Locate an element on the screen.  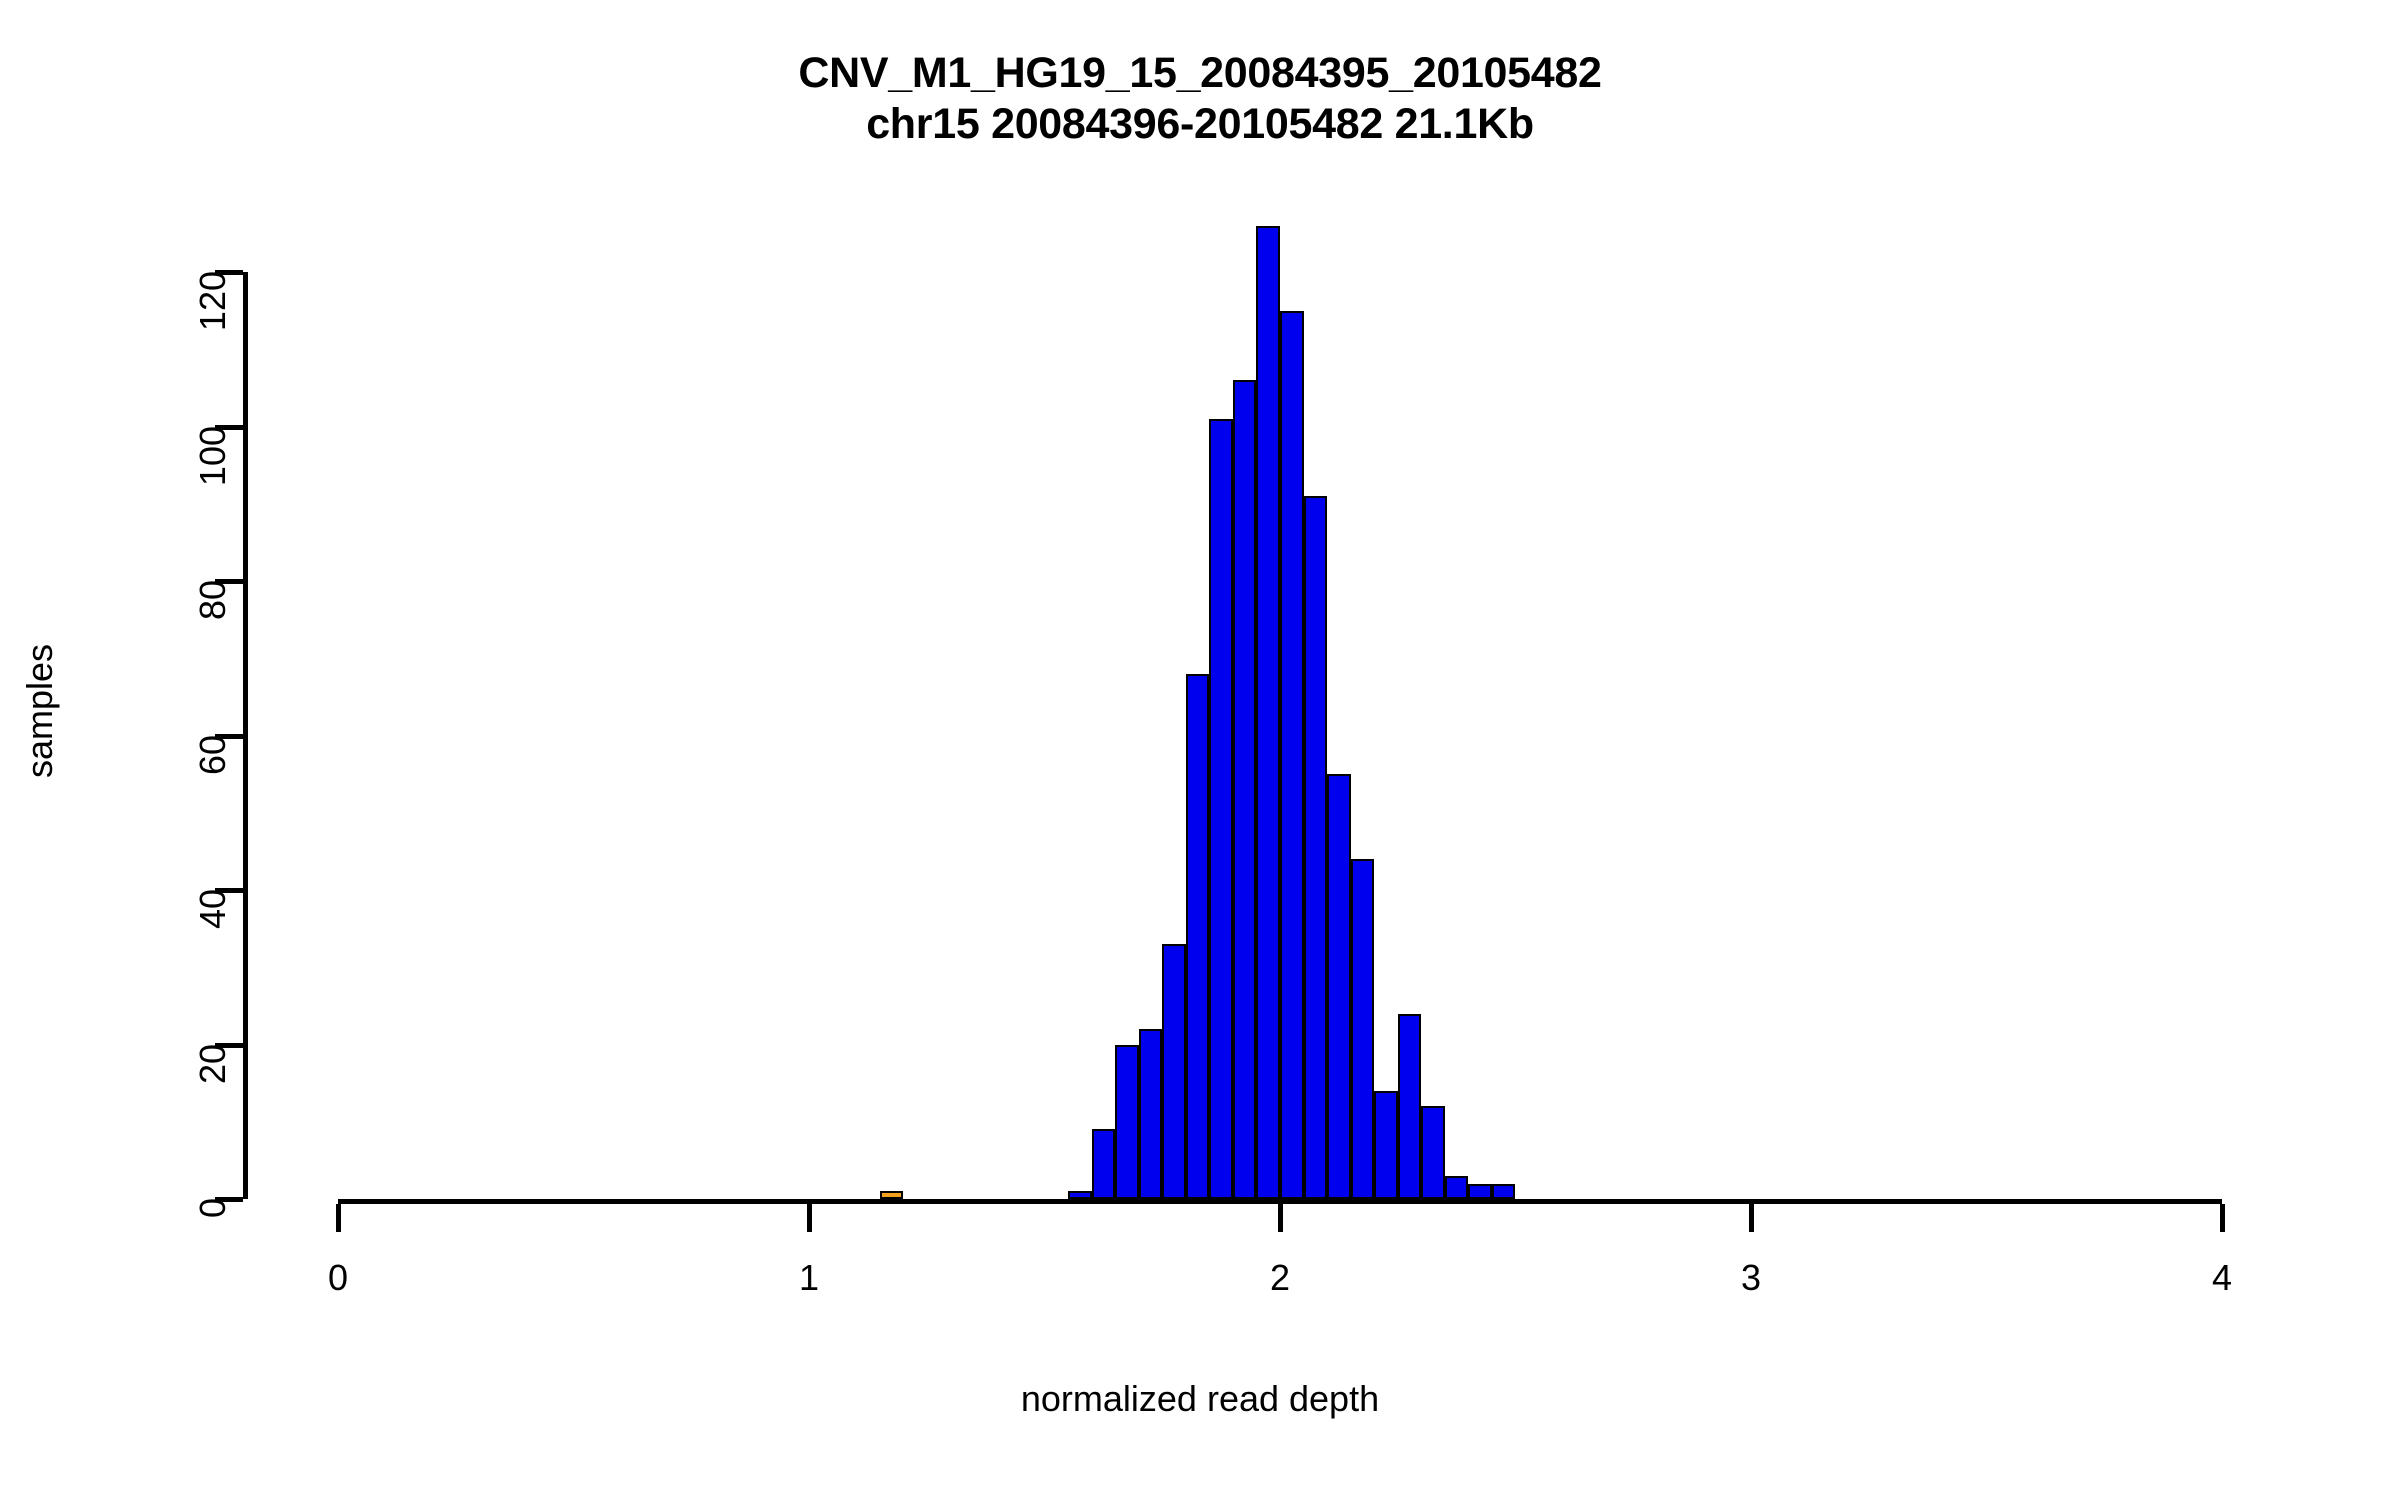
x-axis-tick-label: 1 is located at coordinates (809, 1277).